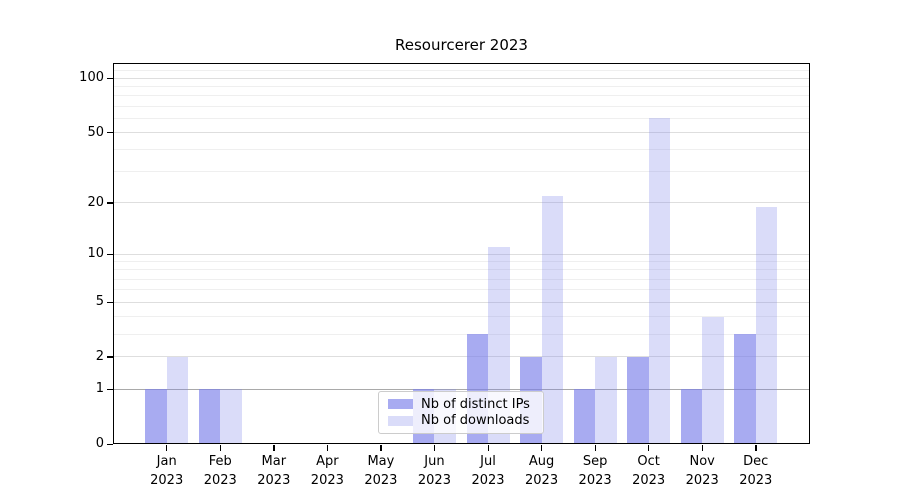 The height and width of the screenshot is (500, 900). I want to click on x-tick-label: Jan 2023, so click(167, 471).